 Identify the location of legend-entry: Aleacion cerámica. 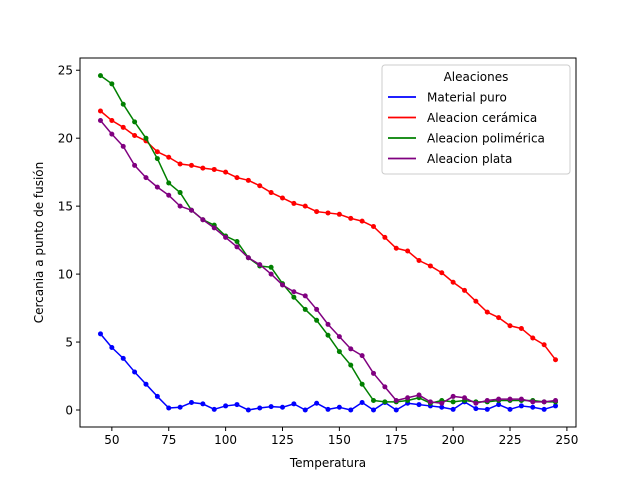
(462, 118).